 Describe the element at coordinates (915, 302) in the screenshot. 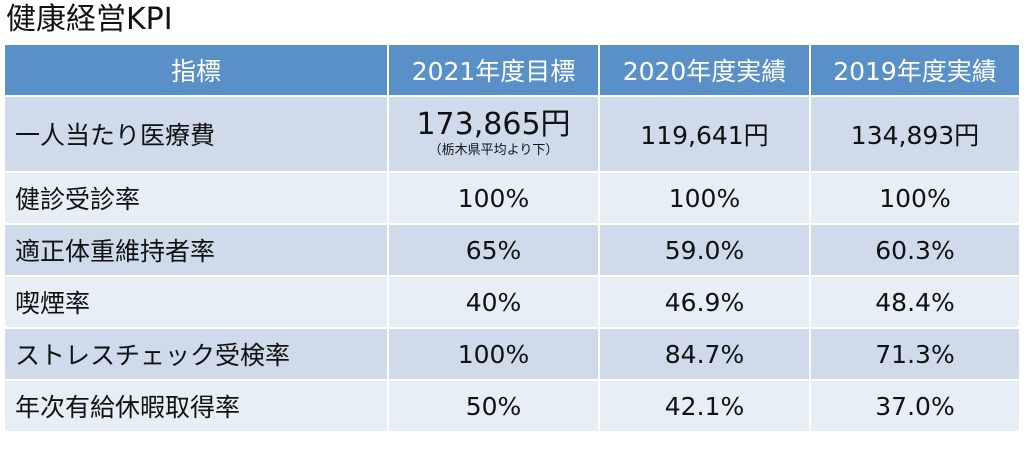

I see `value-2019: 48.4%` at that location.